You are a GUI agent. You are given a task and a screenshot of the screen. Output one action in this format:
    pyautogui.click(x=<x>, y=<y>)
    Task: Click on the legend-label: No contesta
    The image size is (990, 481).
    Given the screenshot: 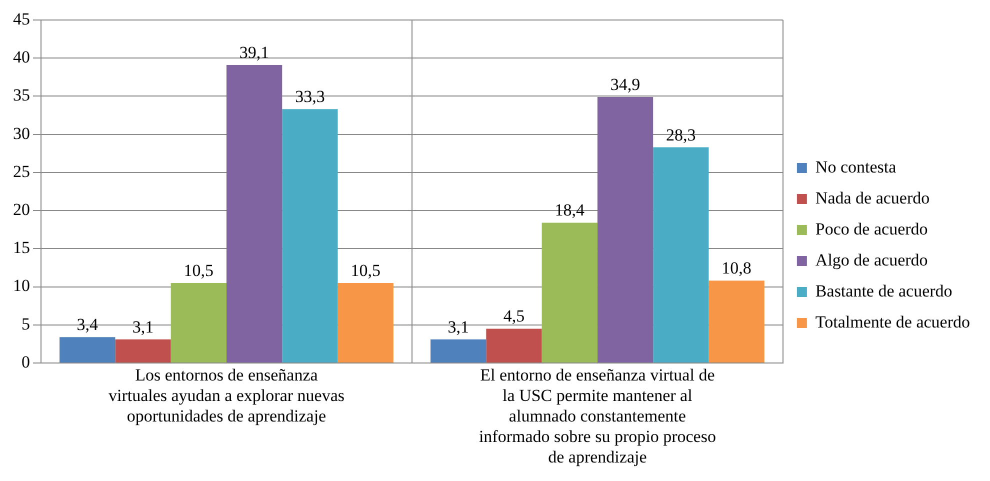 What is the action you would take?
    pyautogui.click(x=856, y=166)
    